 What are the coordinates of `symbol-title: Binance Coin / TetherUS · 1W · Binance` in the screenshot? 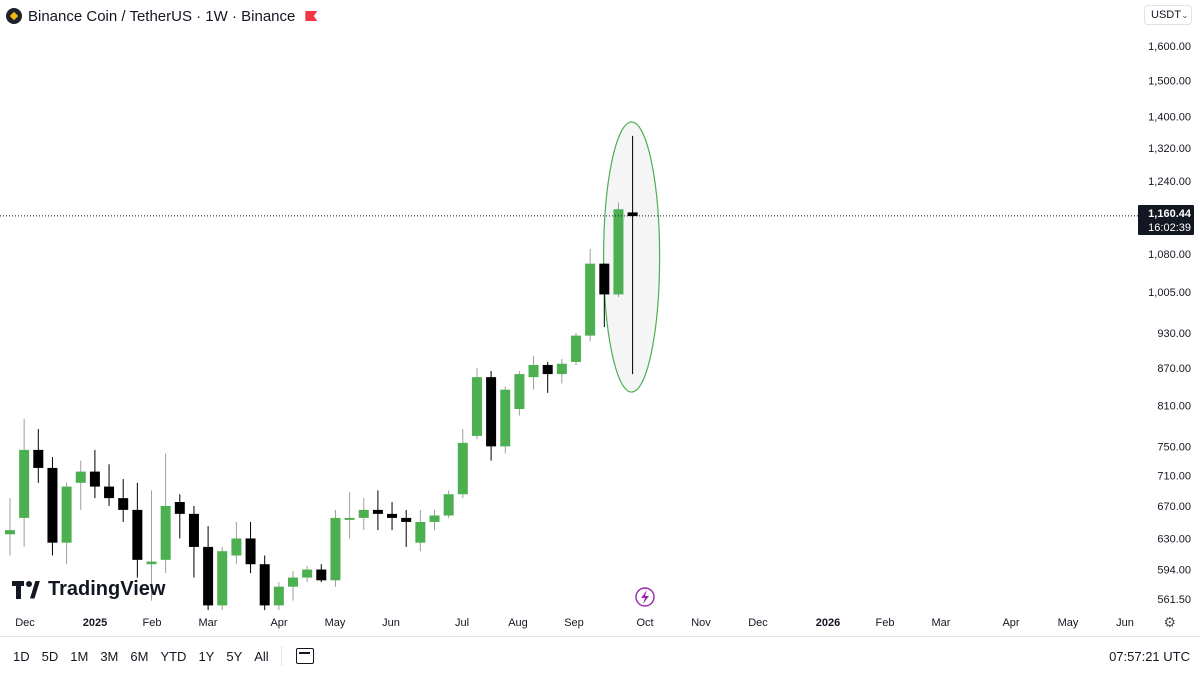 It's located at (162, 16).